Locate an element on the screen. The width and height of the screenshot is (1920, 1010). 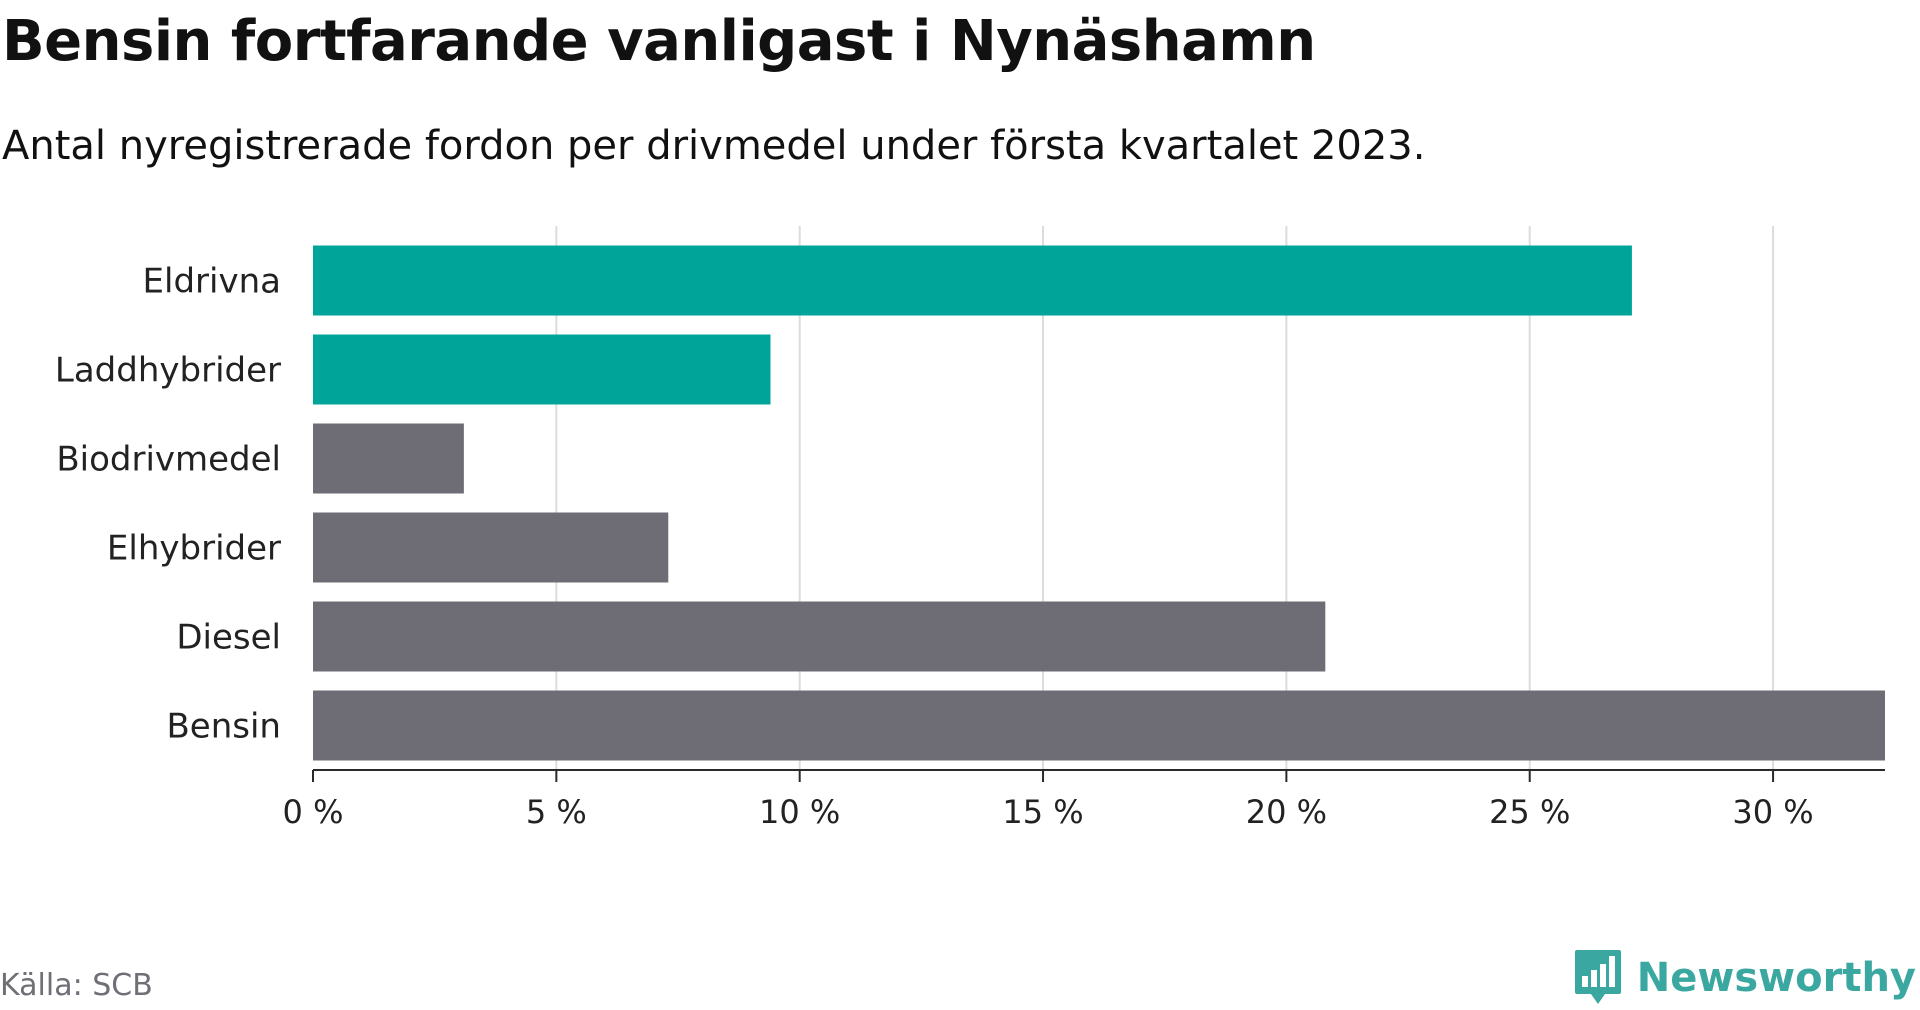
category-label: Elhybrider is located at coordinates (194, 549).